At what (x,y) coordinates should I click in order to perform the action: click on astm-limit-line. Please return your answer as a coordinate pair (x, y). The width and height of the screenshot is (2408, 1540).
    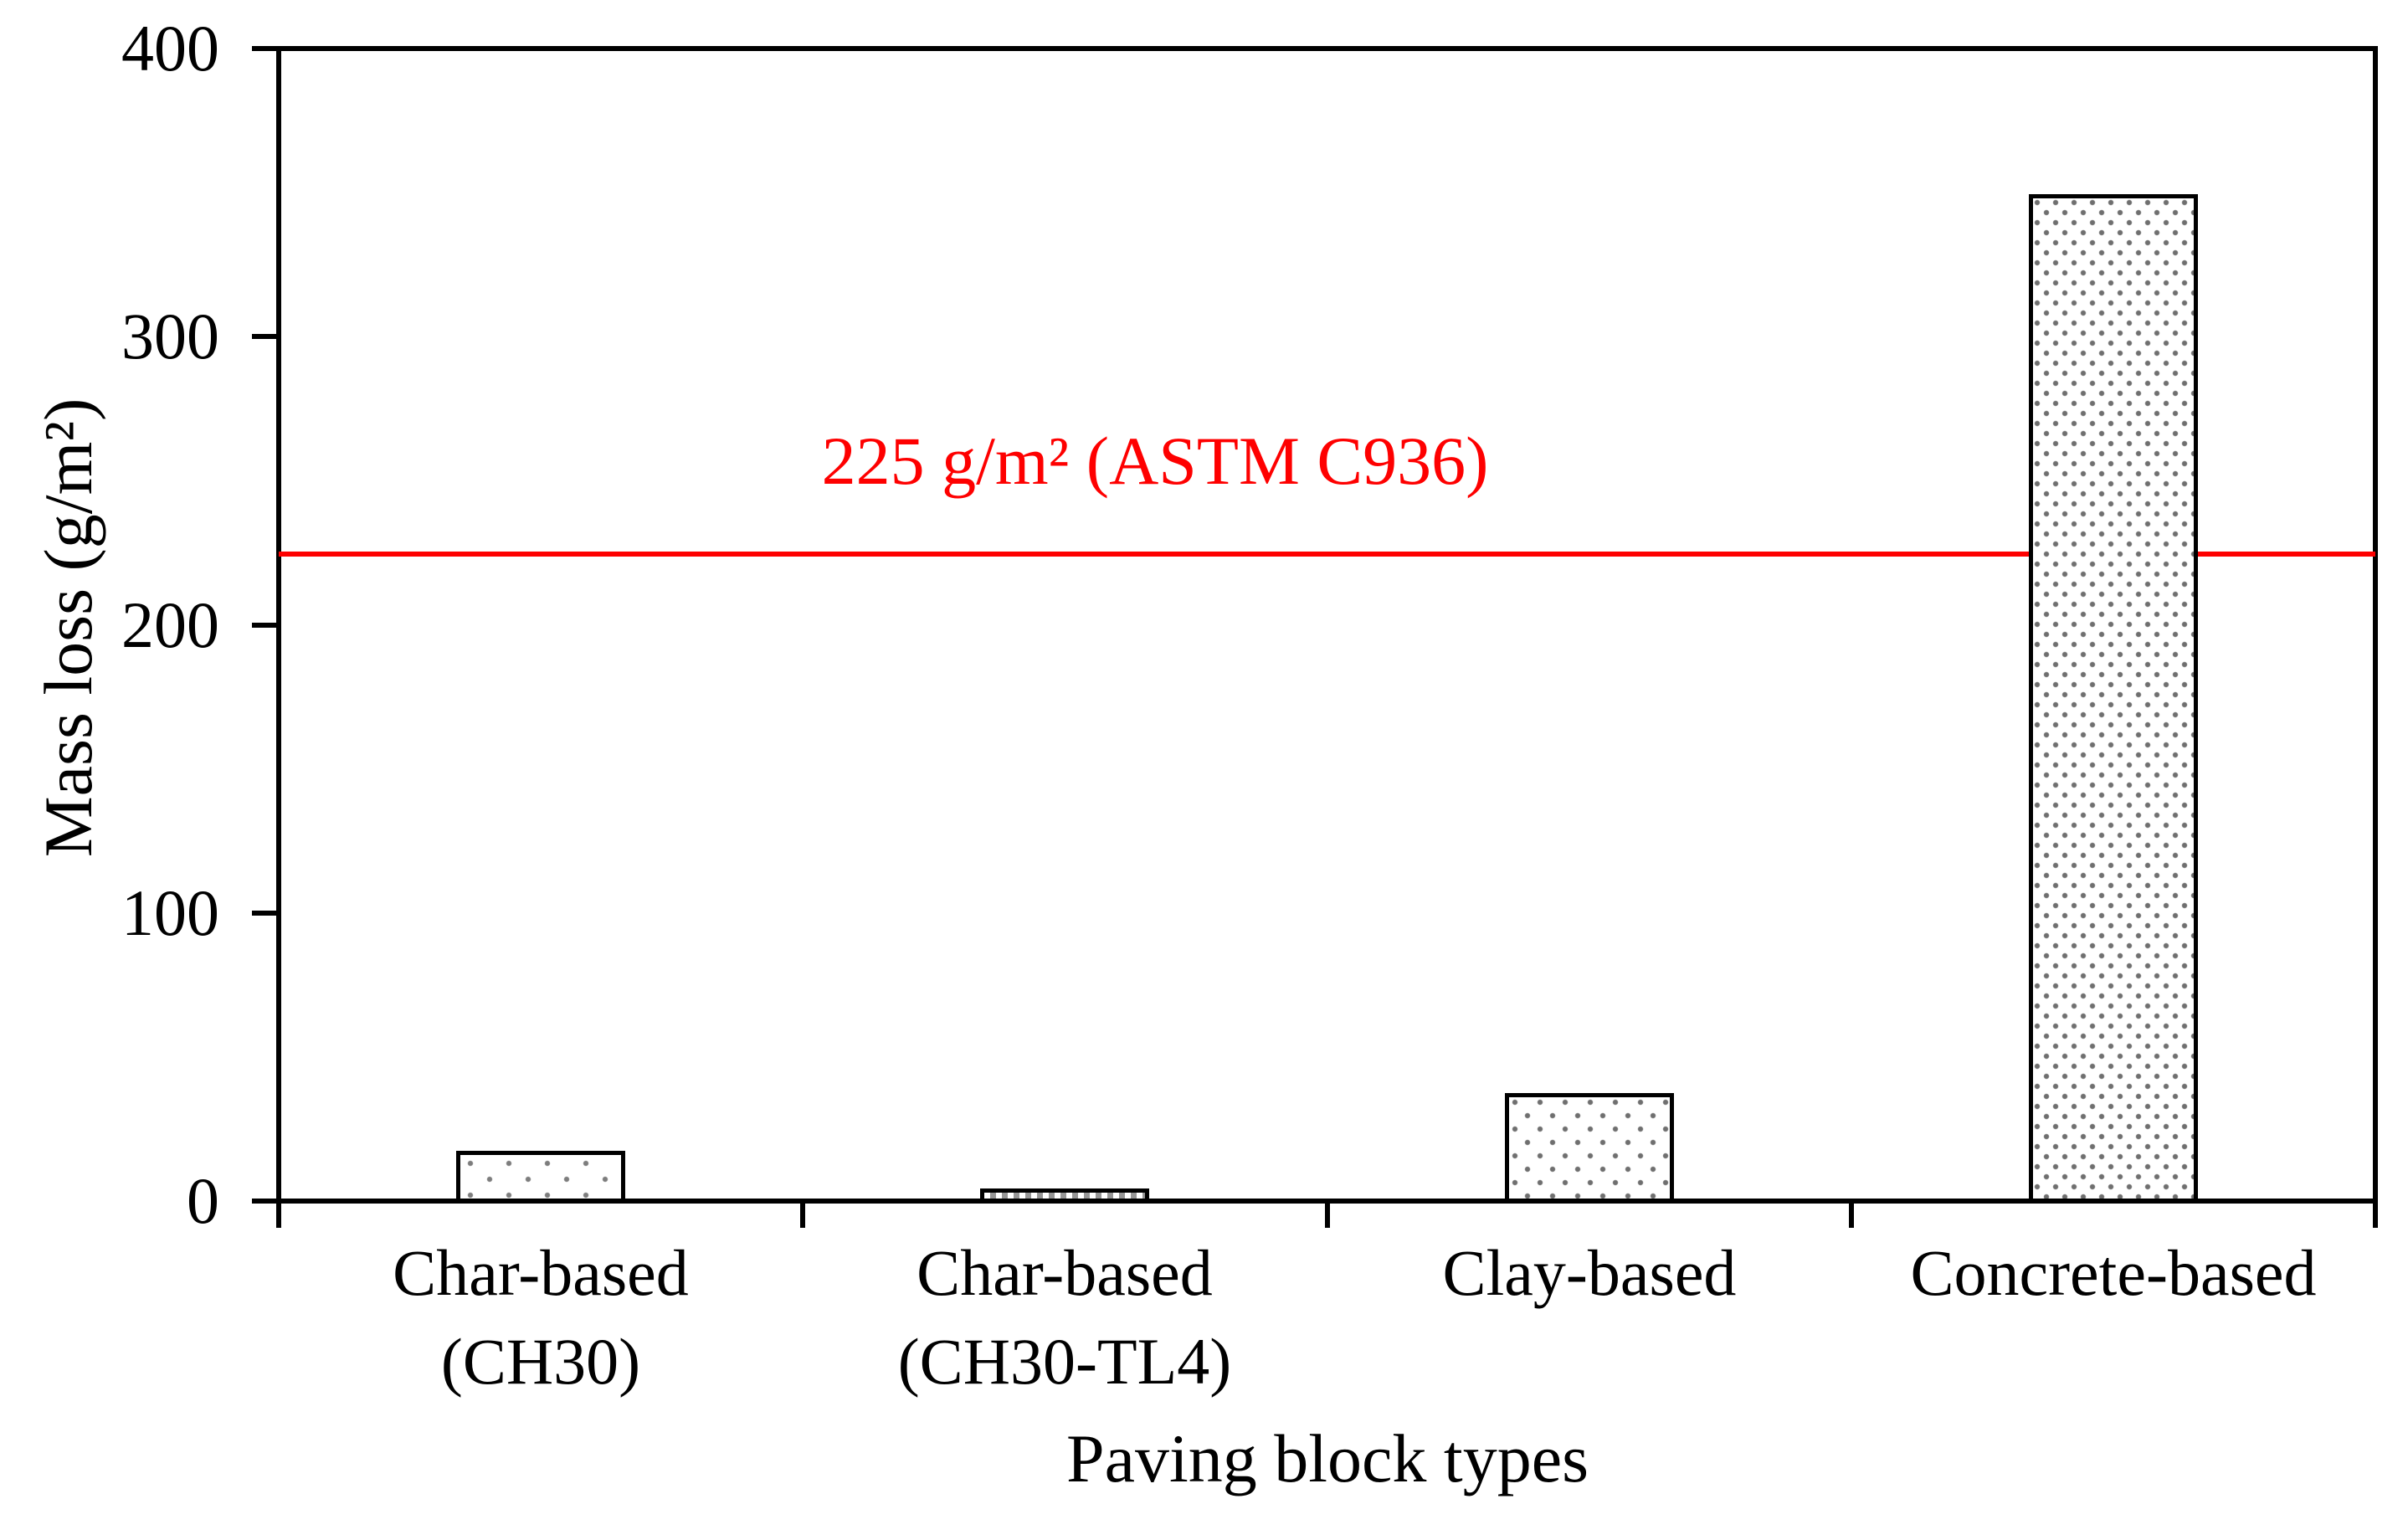
    Looking at the image, I should click on (1327, 554).